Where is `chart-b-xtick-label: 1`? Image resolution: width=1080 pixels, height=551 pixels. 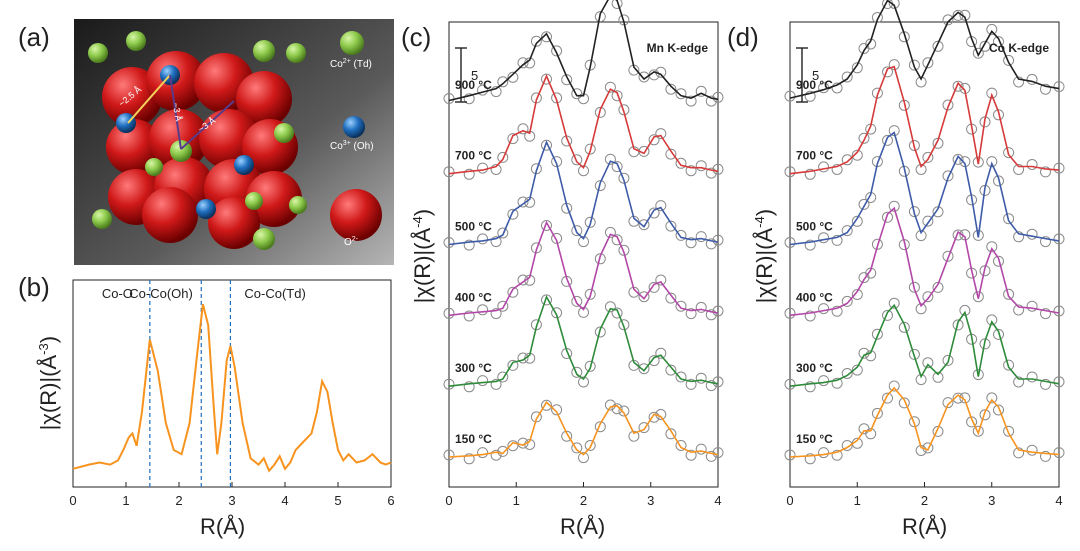 chart-b-xtick-label: 1 is located at coordinates (125, 500).